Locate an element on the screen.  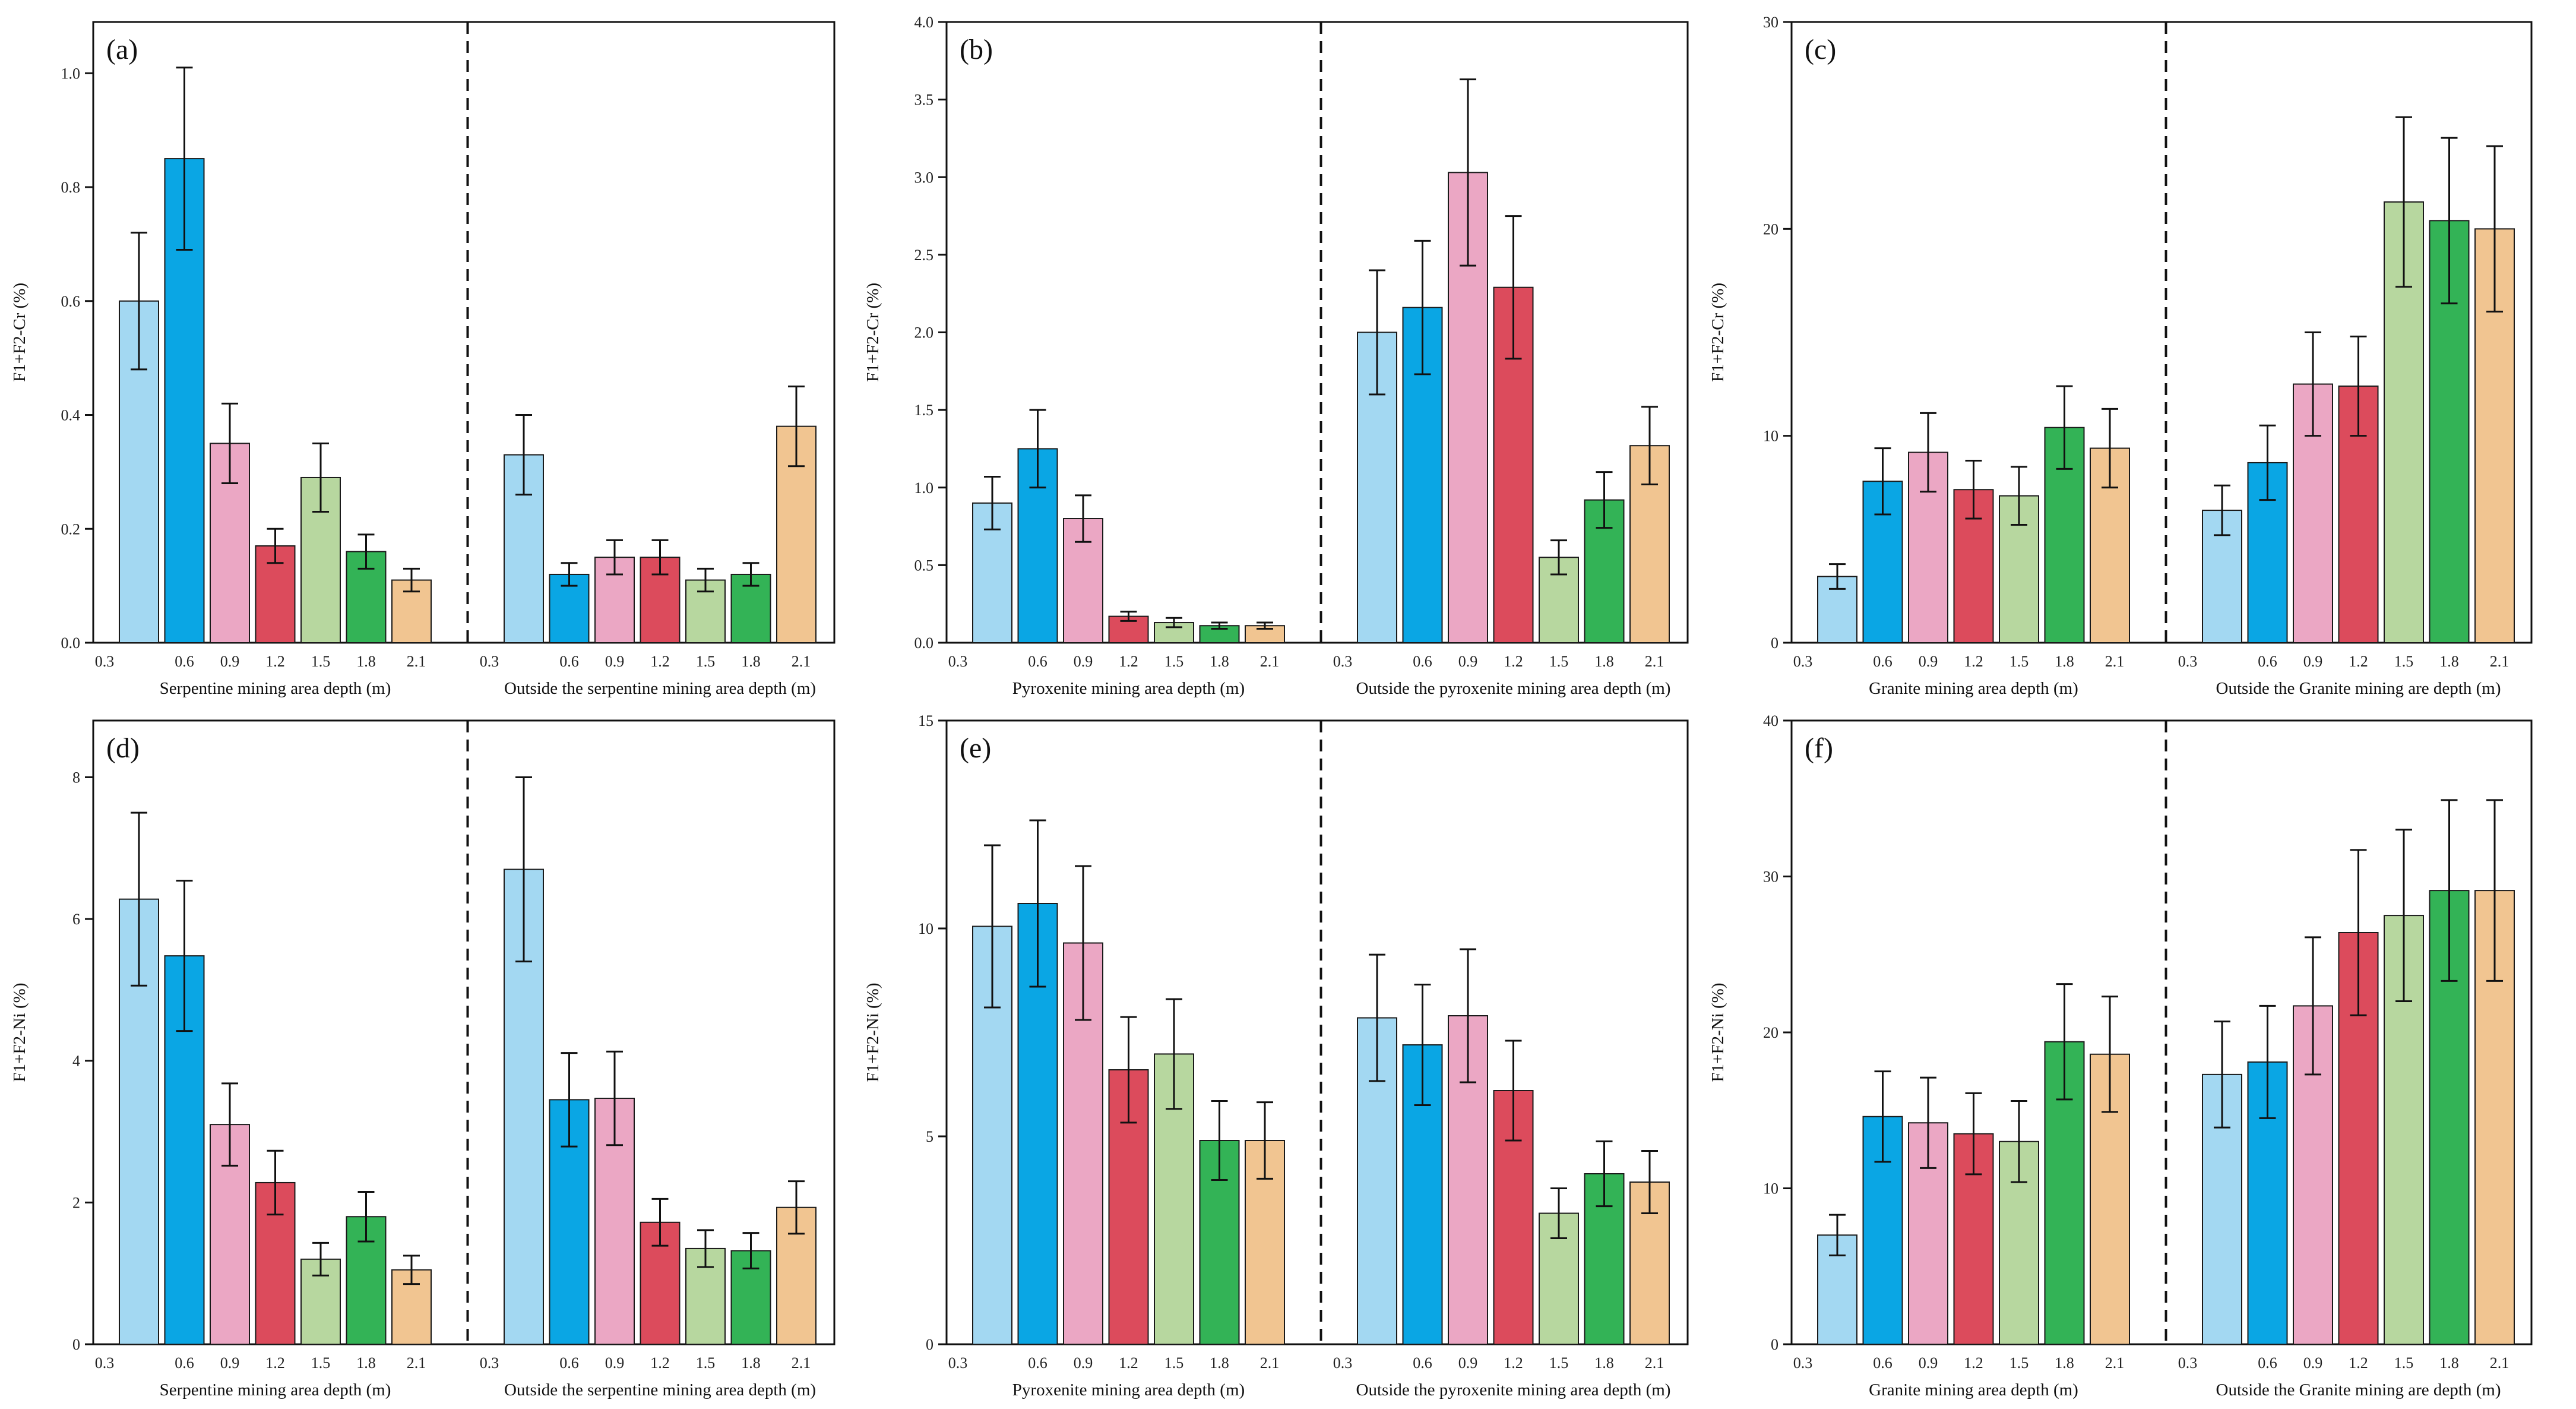
panel-d-xtick-label: 1.2 is located at coordinates (660, 1363).